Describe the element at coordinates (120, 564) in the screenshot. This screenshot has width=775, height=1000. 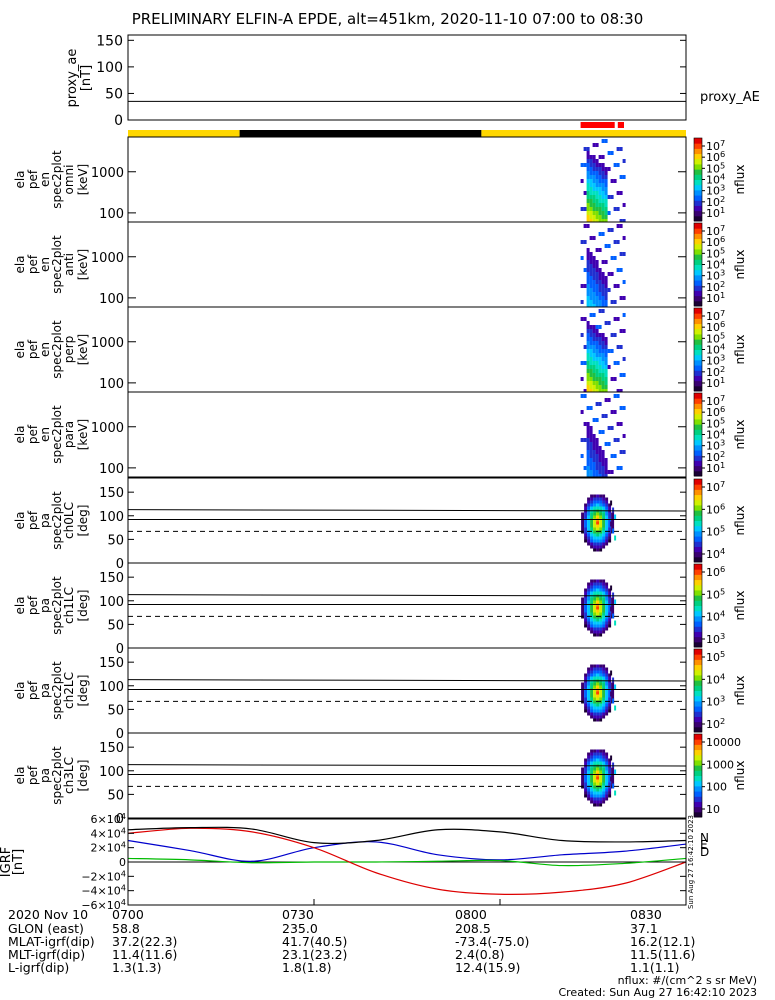
I see `y-tick-label: 0` at that location.